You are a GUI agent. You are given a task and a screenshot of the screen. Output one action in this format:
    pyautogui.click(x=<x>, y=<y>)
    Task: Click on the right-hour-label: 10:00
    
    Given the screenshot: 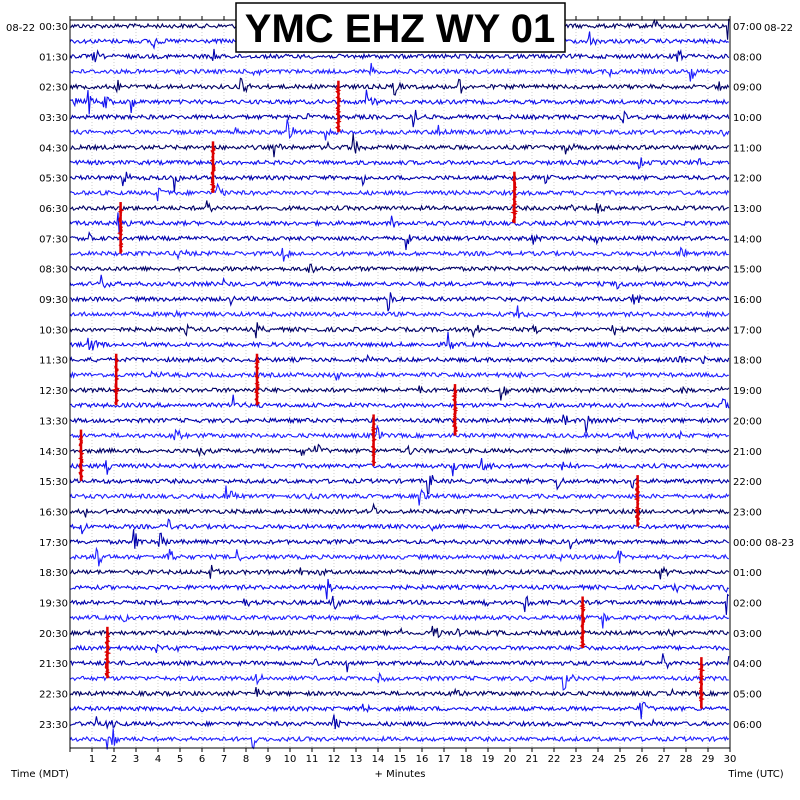 What is the action you would take?
    pyautogui.click(x=747, y=118)
    